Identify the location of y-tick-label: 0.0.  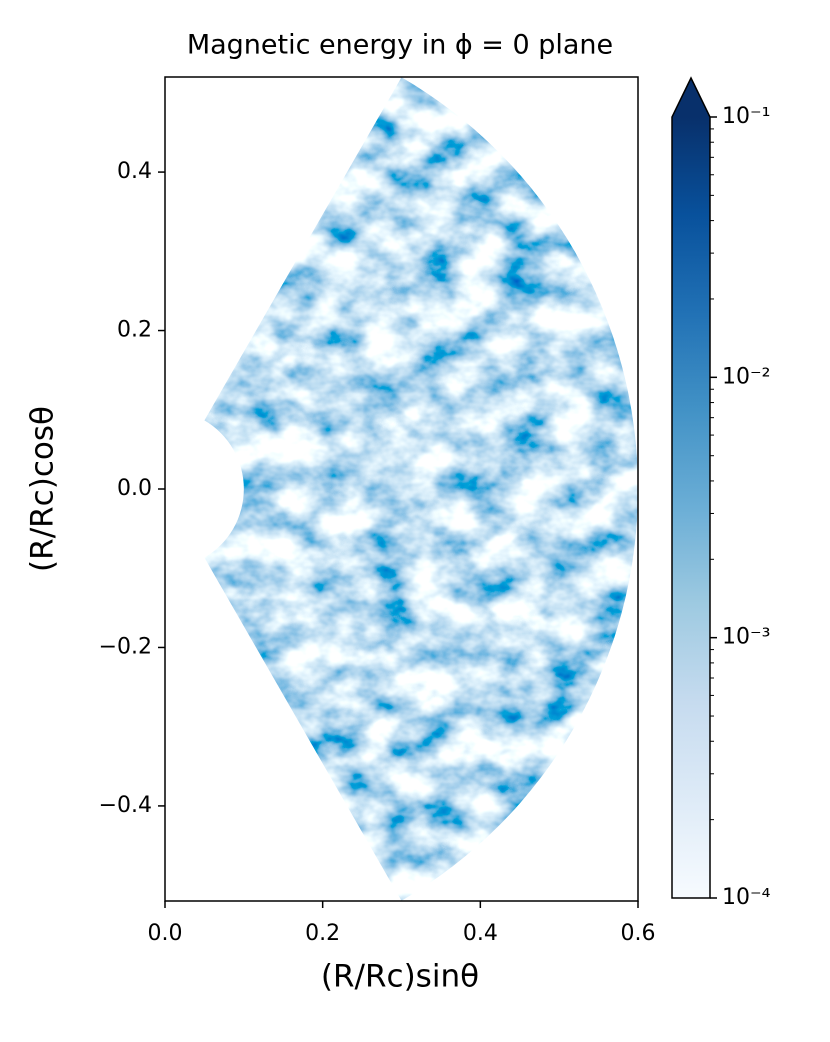
(134, 488).